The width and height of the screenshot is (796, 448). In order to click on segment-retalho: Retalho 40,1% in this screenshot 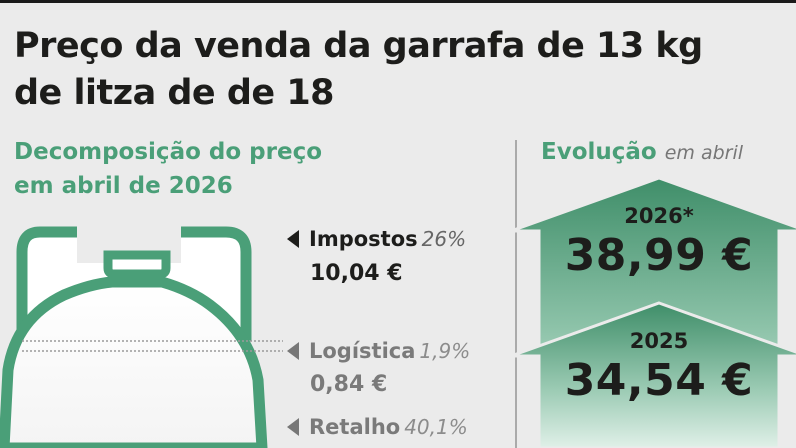, I will do `click(377, 427)`.